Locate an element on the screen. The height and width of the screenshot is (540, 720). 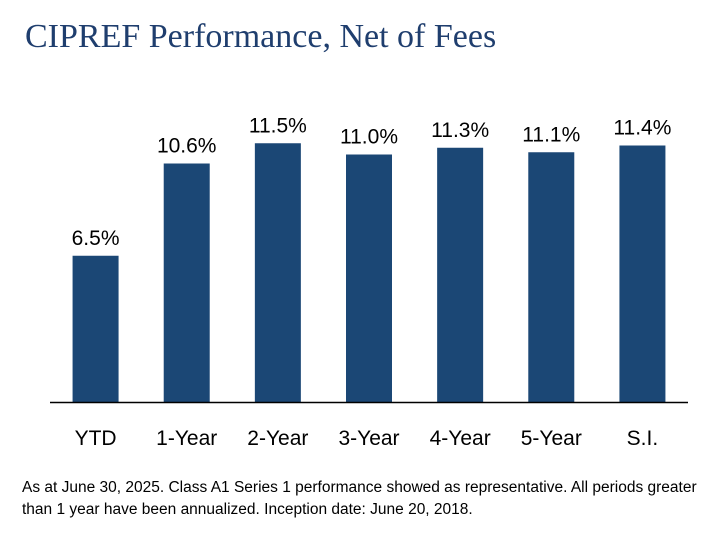
x-tick-label: 3-Year is located at coordinates (368, 438).